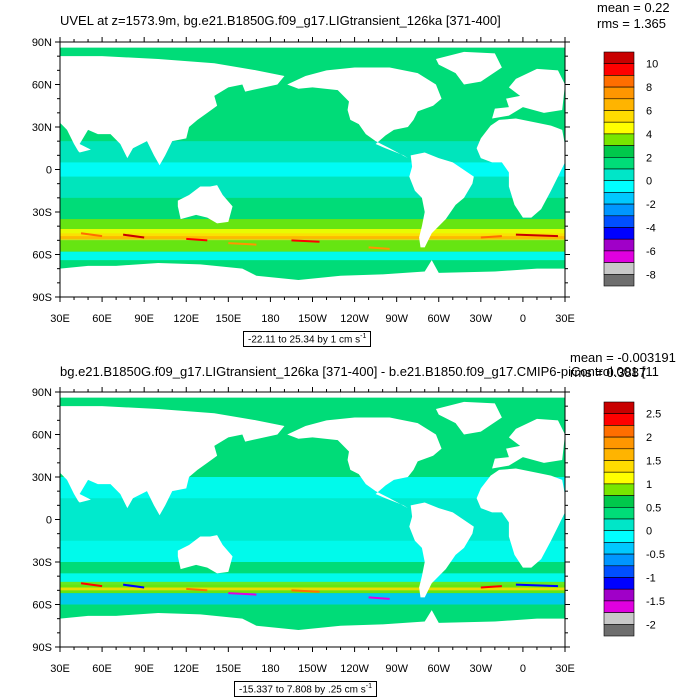  What do you see at coordinates (396, 669) in the screenshot?
I see `panel2-x-tick-label: 90W` at bounding box center [396, 669].